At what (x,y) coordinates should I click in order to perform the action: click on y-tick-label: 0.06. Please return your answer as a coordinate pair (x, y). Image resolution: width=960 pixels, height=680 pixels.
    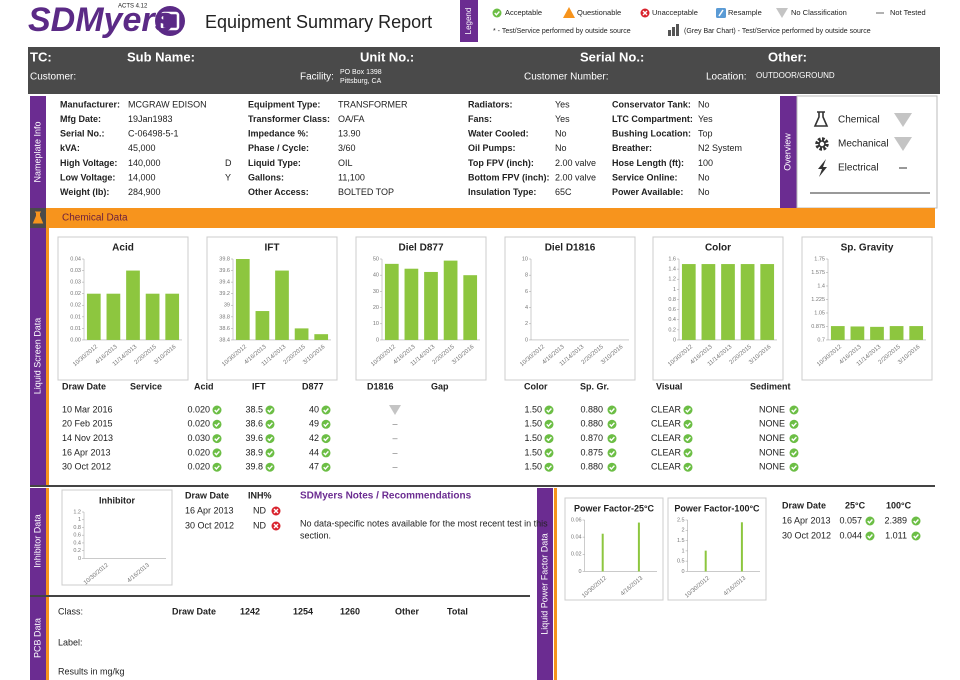
    Looking at the image, I should click on (576, 520).